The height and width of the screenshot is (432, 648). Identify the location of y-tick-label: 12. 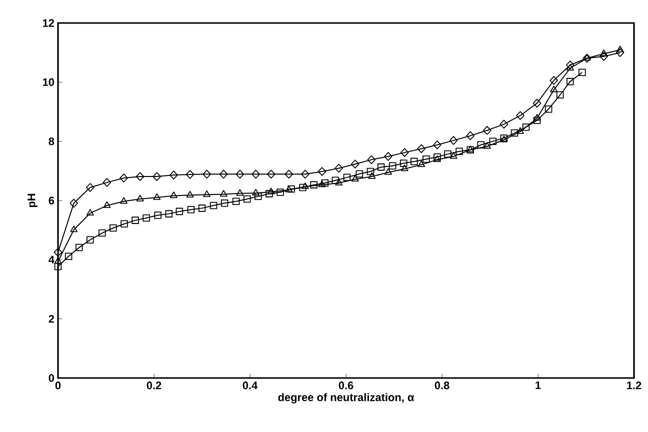
(48, 23).